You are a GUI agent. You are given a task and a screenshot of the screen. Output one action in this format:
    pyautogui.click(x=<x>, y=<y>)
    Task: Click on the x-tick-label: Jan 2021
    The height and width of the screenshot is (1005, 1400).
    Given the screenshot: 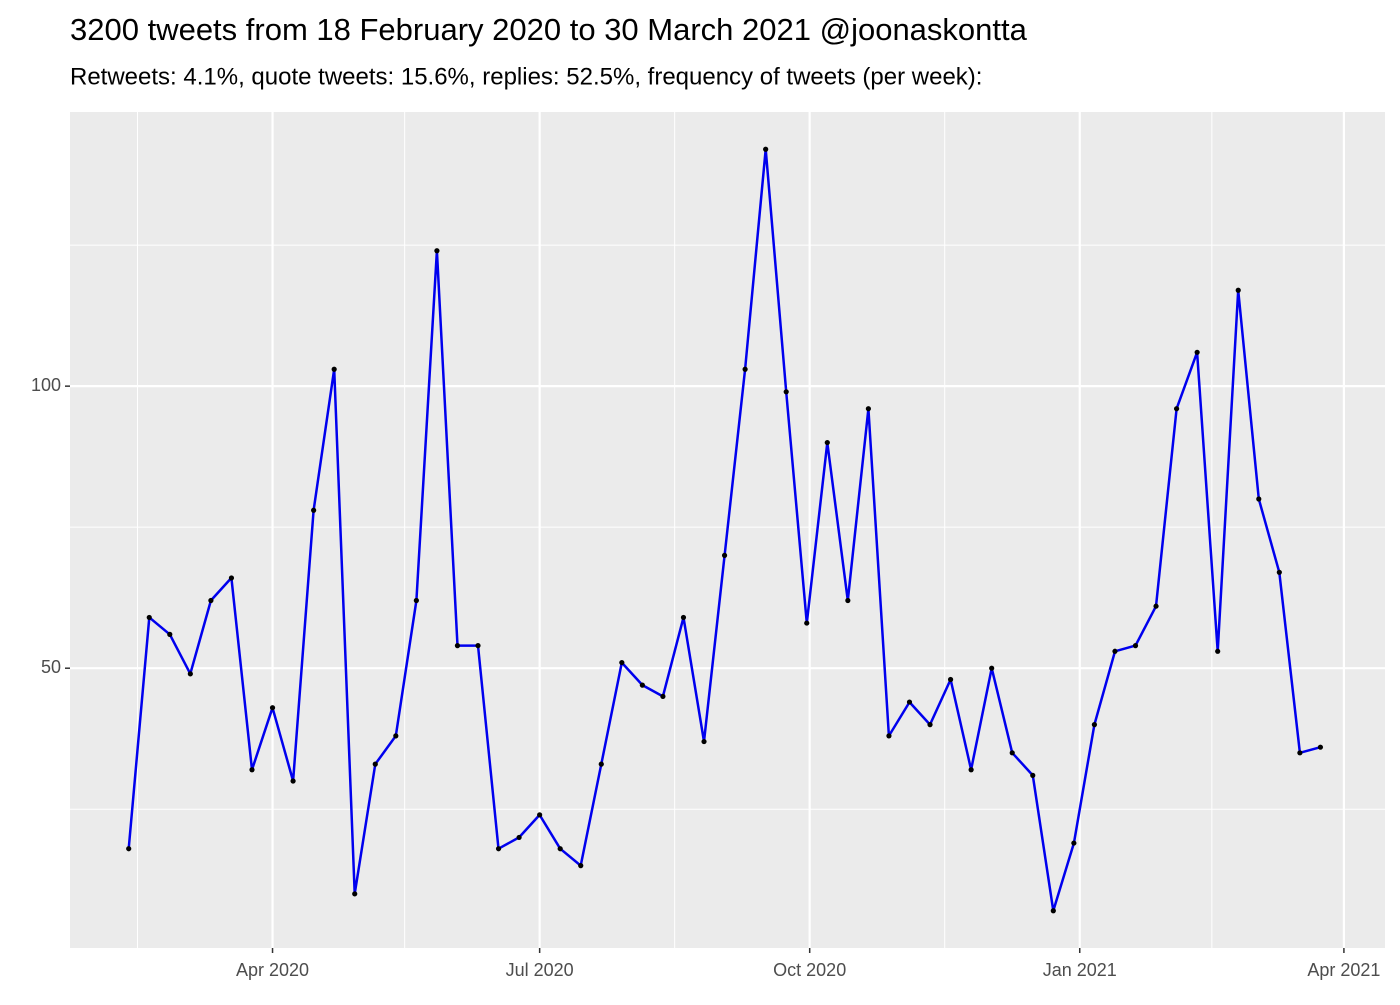 What is the action you would take?
    pyautogui.click(x=1080, y=970)
    